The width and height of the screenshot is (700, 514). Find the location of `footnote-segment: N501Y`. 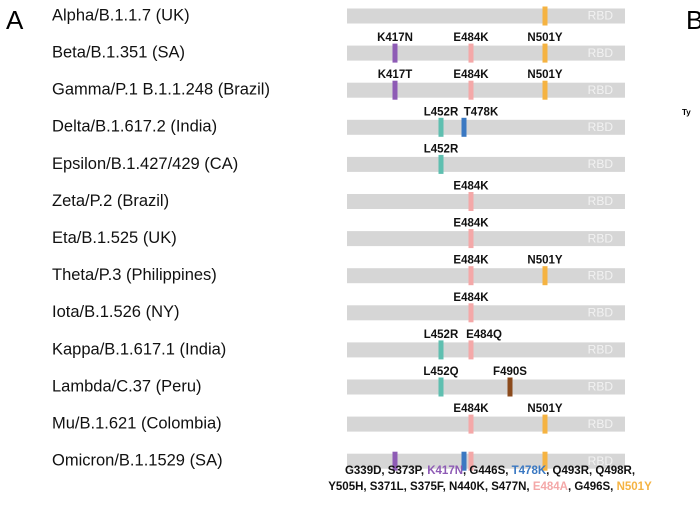

footnote-segment: N501Y is located at coordinates (634, 487).